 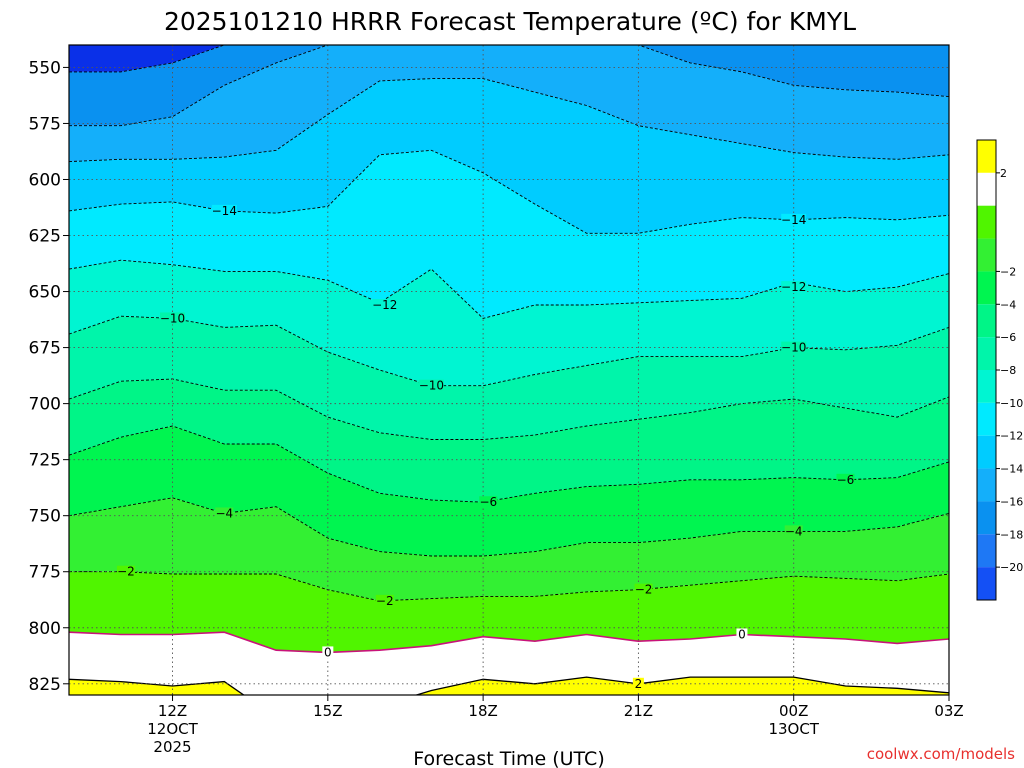 What do you see at coordinates (1011, 534) in the screenshot?
I see `colorbar-tick-label: −18` at bounding box center [1011, 534].